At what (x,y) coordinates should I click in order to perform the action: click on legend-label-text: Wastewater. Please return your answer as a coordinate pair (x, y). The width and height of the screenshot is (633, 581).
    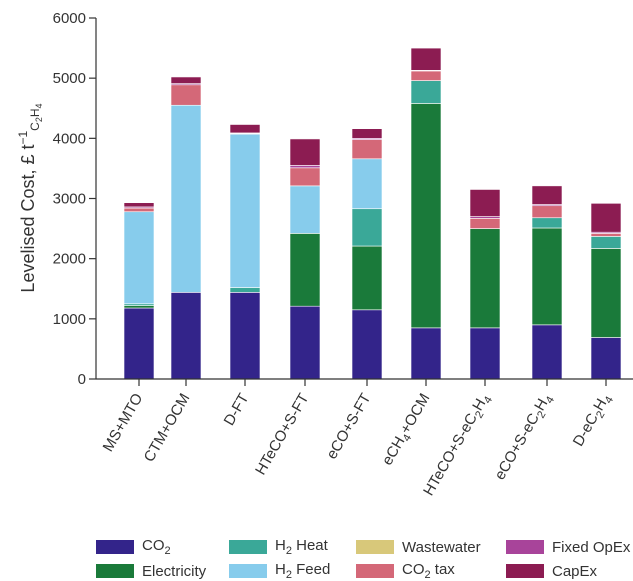
    Looking at the image, I should click on (441, 547).